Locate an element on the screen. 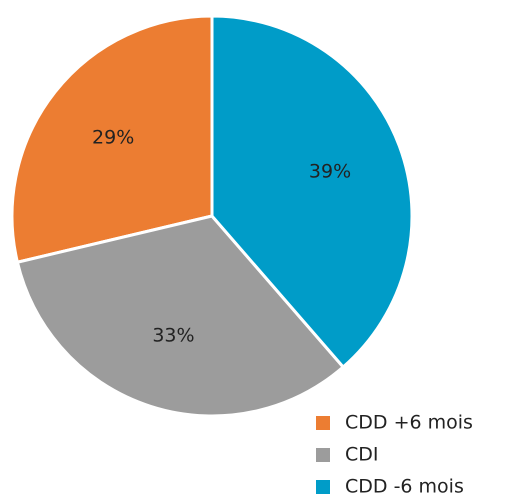 The width and height of the screenshot is (507, 497). slice-label: 29% is located at coordinates (113, 137).